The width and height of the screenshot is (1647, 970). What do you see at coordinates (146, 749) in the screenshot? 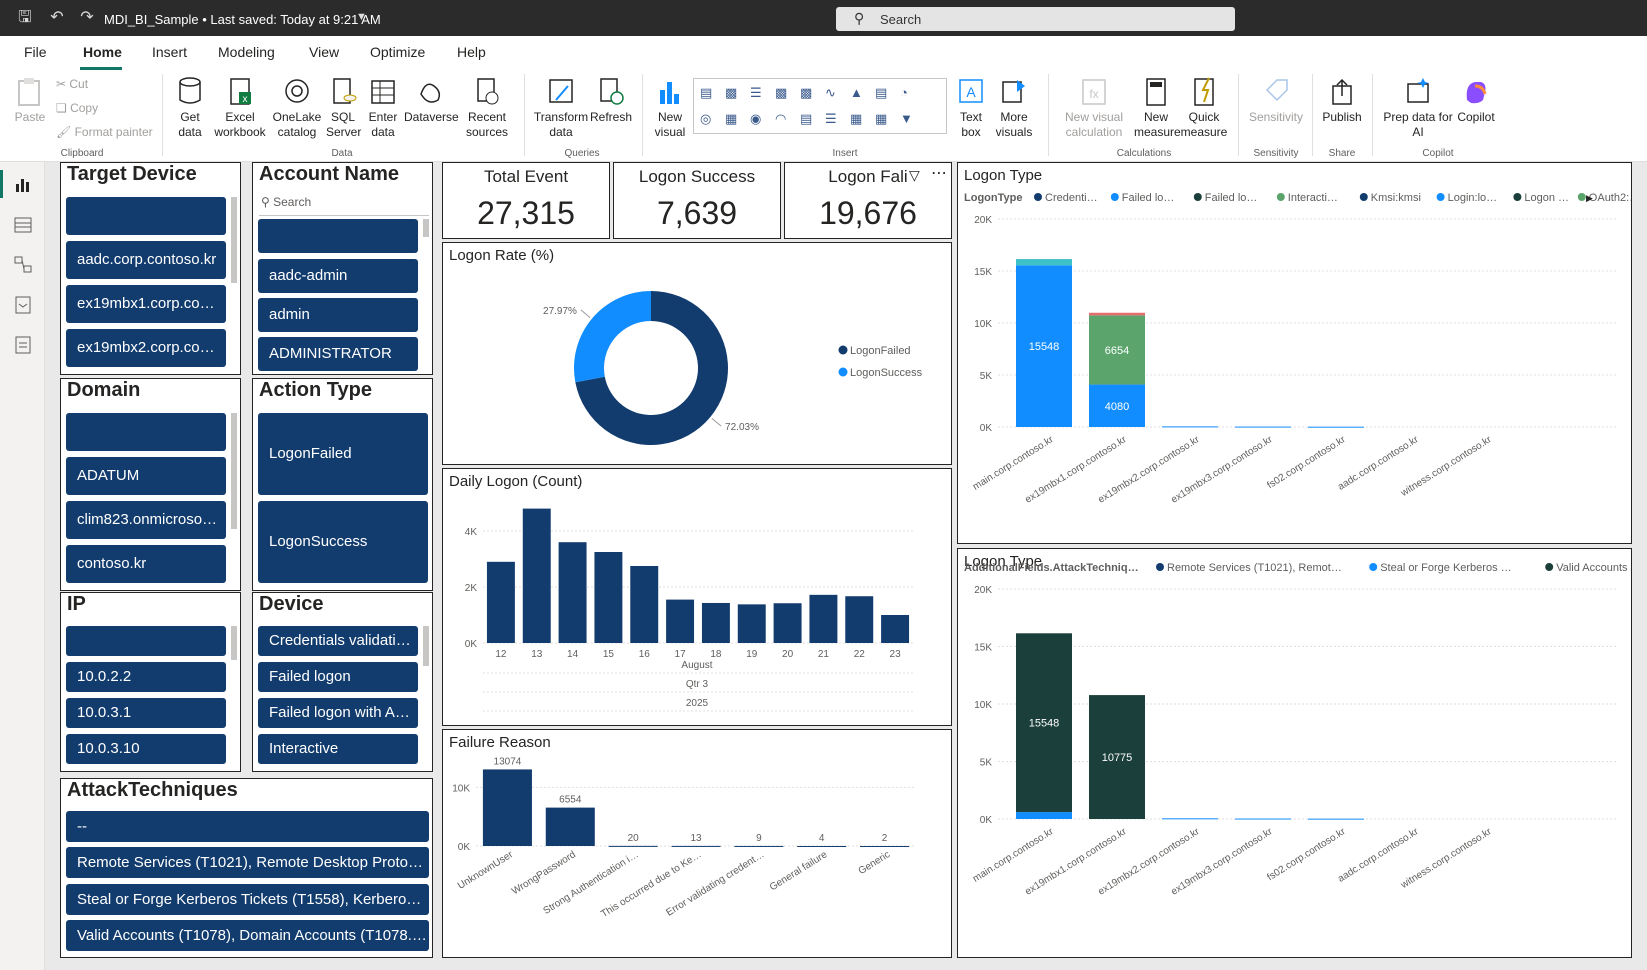
I see `slicer-item: 10.0.3.10` at bounding box center [146, 749].